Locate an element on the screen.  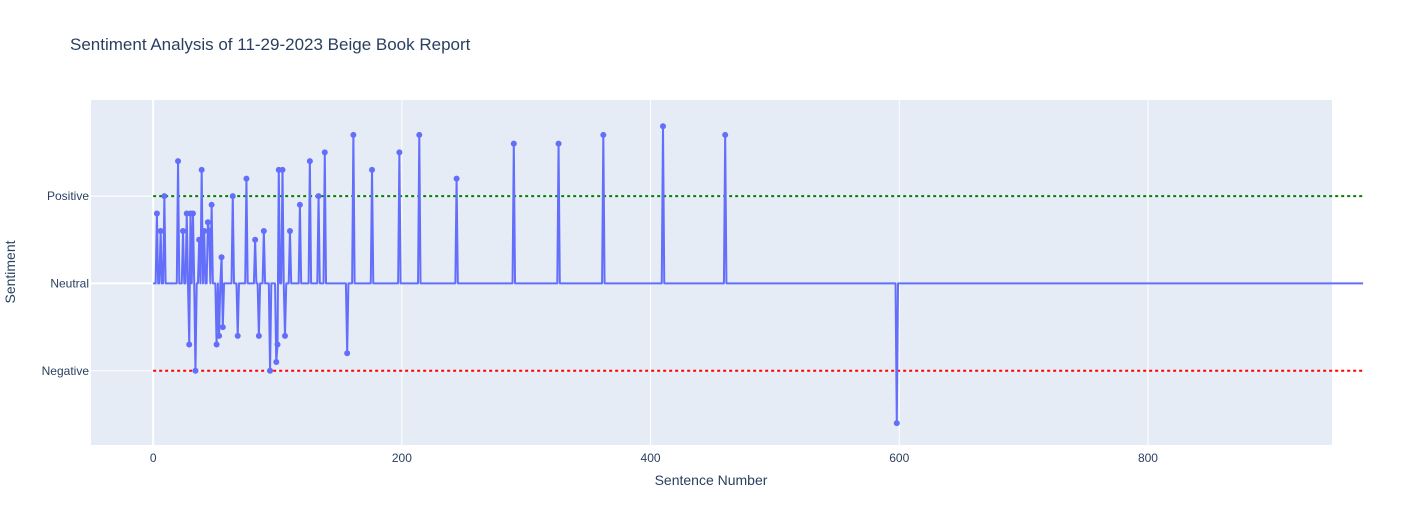
y-tick-labels: Negative Neutral Positive is located at coordinates (66, 283).